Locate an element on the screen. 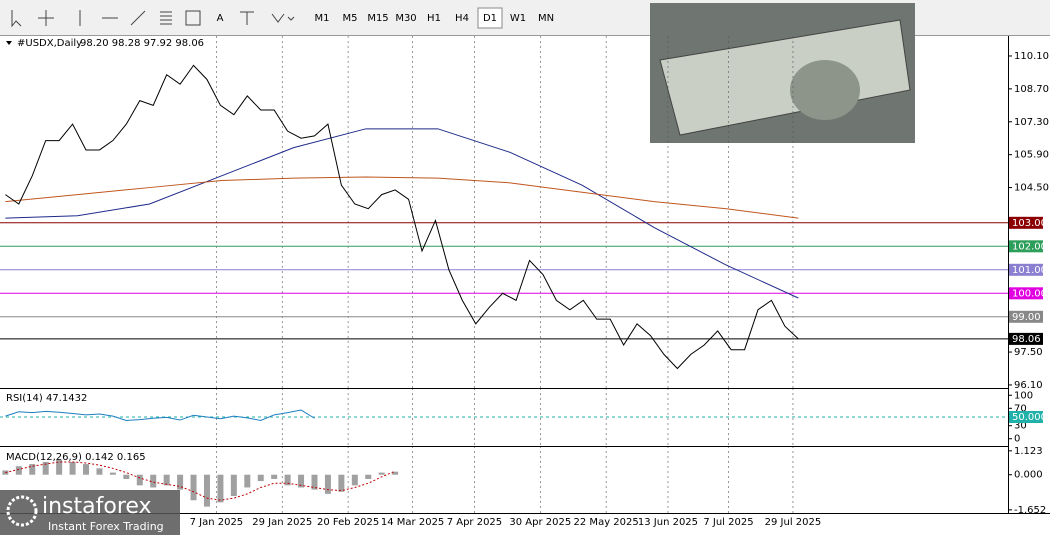  level-label: 102.00 is located at coordinates (1029, 246).